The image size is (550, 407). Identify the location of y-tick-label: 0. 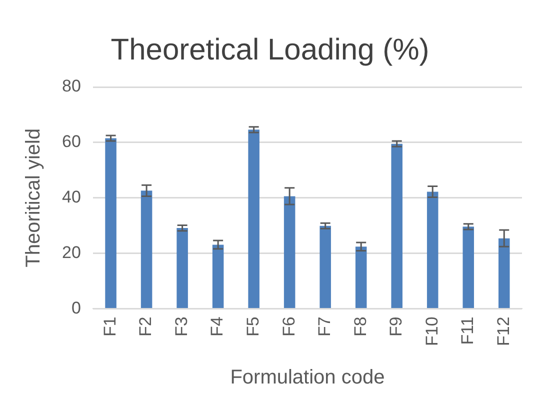
(76, 308).